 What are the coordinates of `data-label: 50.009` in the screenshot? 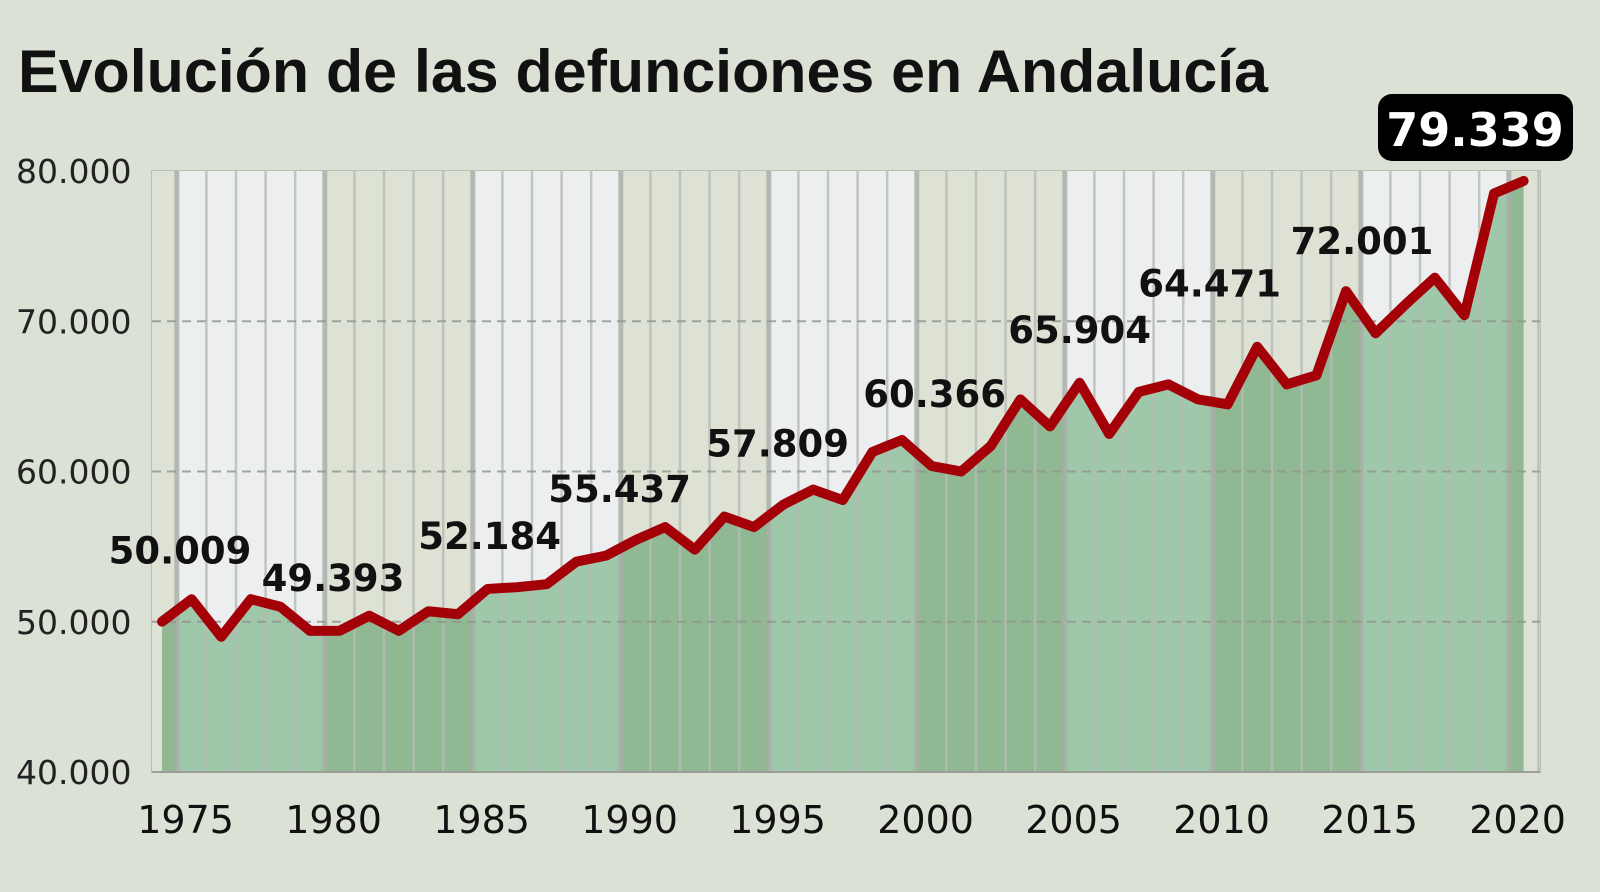 It's located at (180, 551).